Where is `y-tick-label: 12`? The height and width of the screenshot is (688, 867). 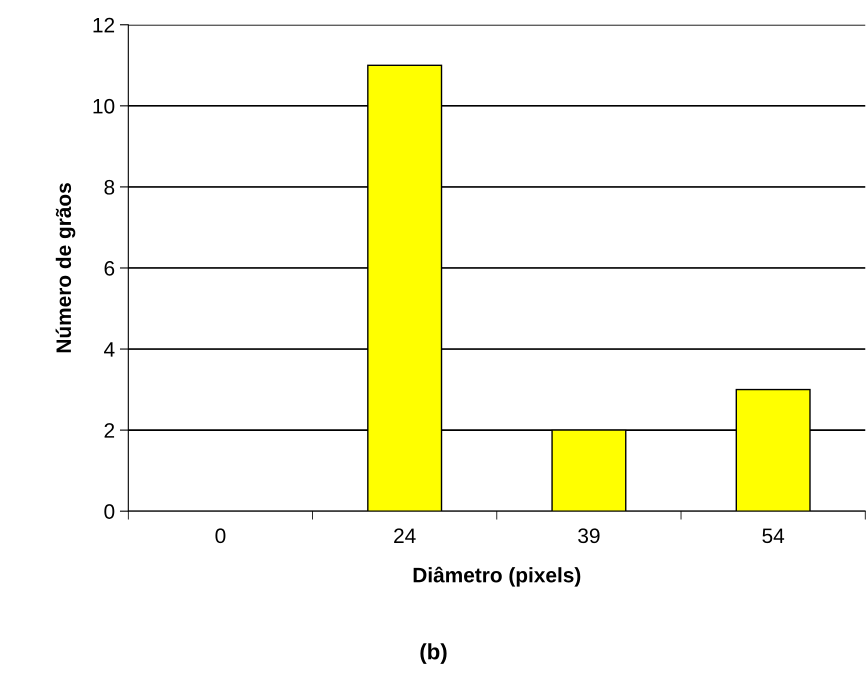 y-tick-label: 12 is located at coordinates (104, 25).